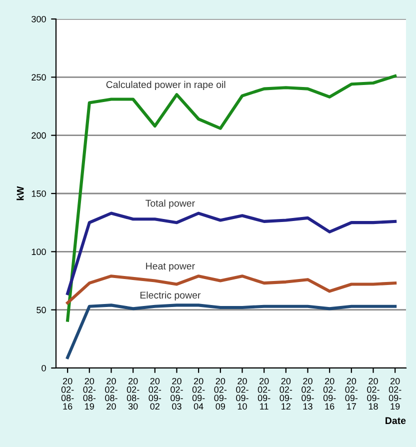 This screenshot has width=416, height=447. Describe the element at coordinates (41, 310) in the screenshot. I see `y-tick-label: 50` at that location.